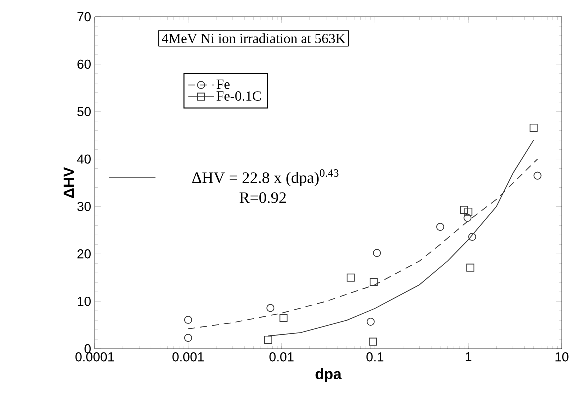 The image size is (574, 407). Describe the element at coordinates (469, 357) in the screenshot. I see `x-tick-label: 1` at that location.